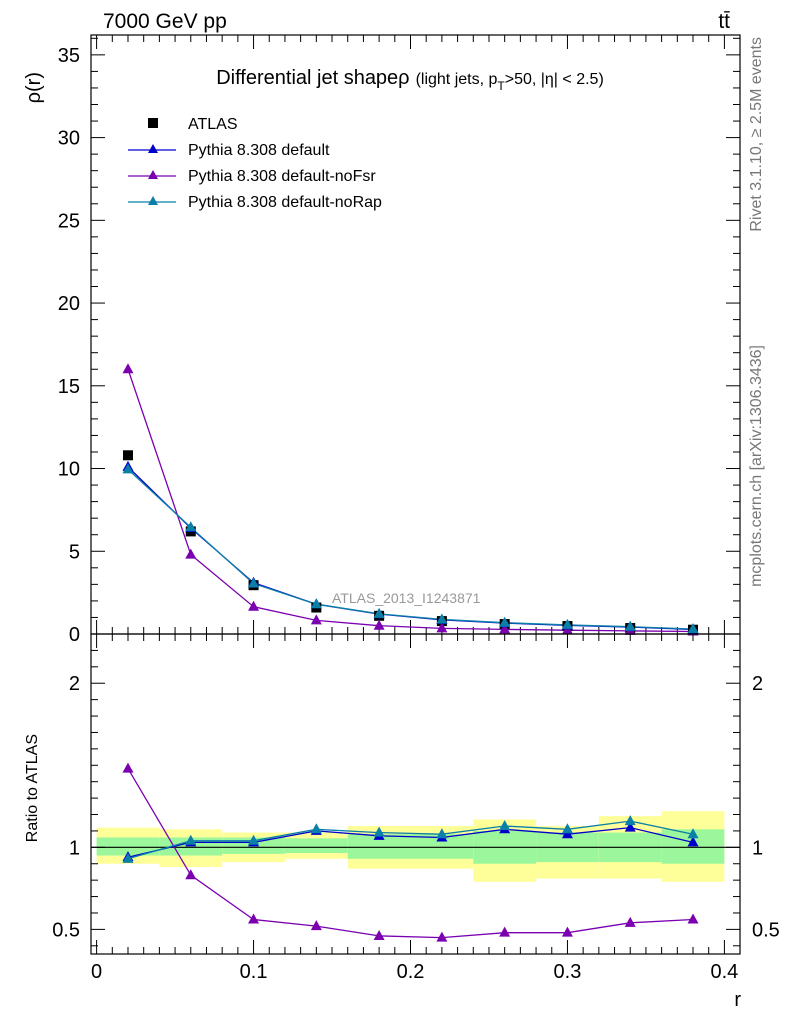  What do you see at coordinates (69, 139) in the screenshot?
I see `main-y-tick-label: 30` at bounding box center [69, 139].